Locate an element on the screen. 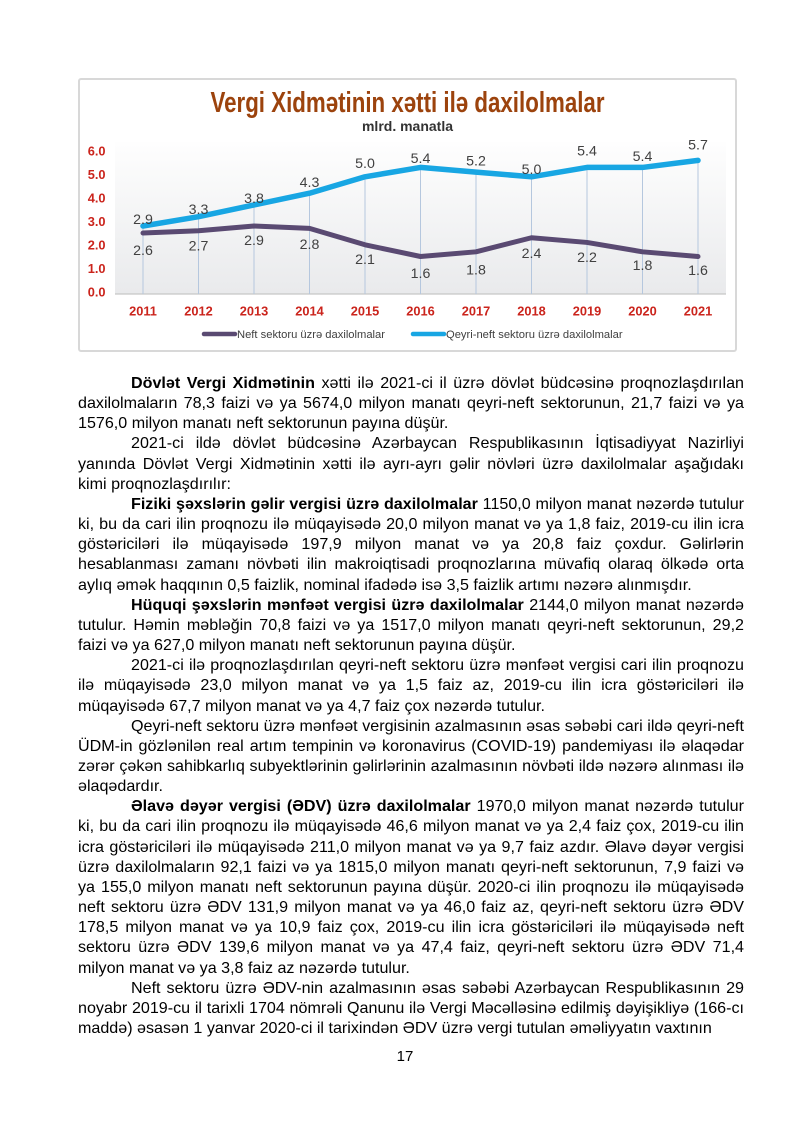 Image resolution: width=800 pixels, height=1132 pixels. svg-text: 3.8 is located at coordinates (254, 199).